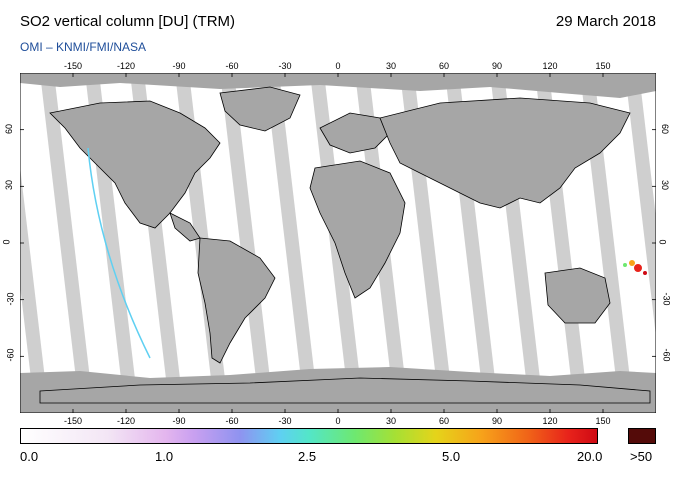 Image resolution: width=676 pixels, height=480 pixels. What do you see at coordinates (345, 390) in the screenshot?
I see `antarctica` at bounding box center [345, 390].